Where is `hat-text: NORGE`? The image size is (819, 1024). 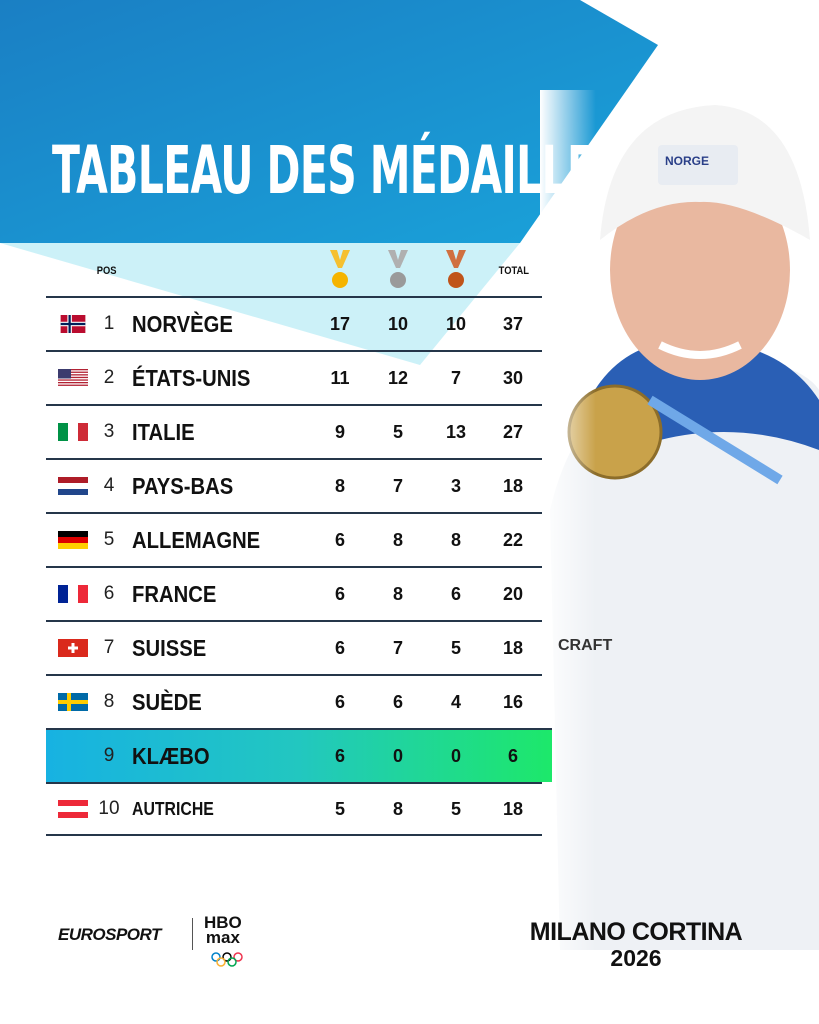 hat-text: NORGE is located at coordinates (687, 161).